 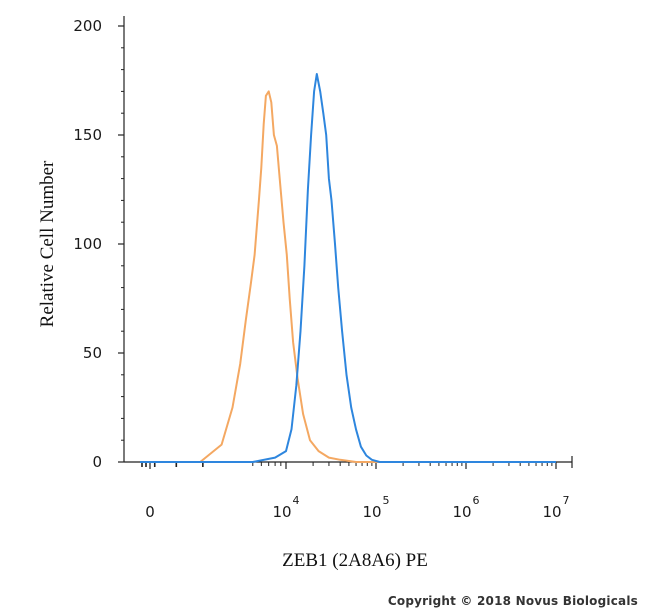 I want to click on y-tick-label: 200, so click(x=87, y=26).